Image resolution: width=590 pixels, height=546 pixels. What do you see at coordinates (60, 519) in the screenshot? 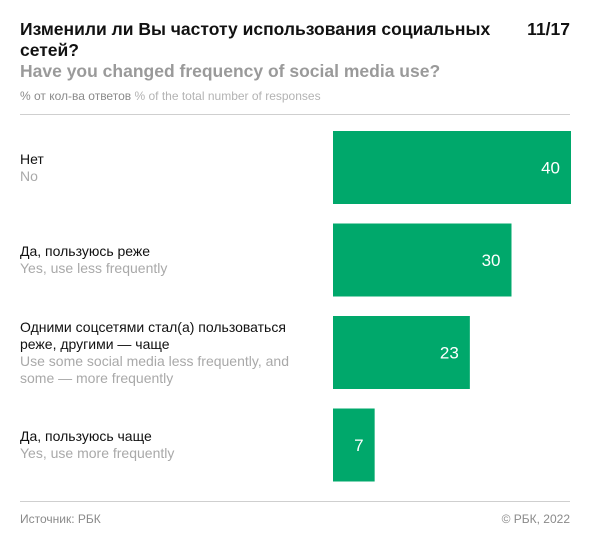
I see `source-note: Источник: РБК` at bounding box center [60, 519].